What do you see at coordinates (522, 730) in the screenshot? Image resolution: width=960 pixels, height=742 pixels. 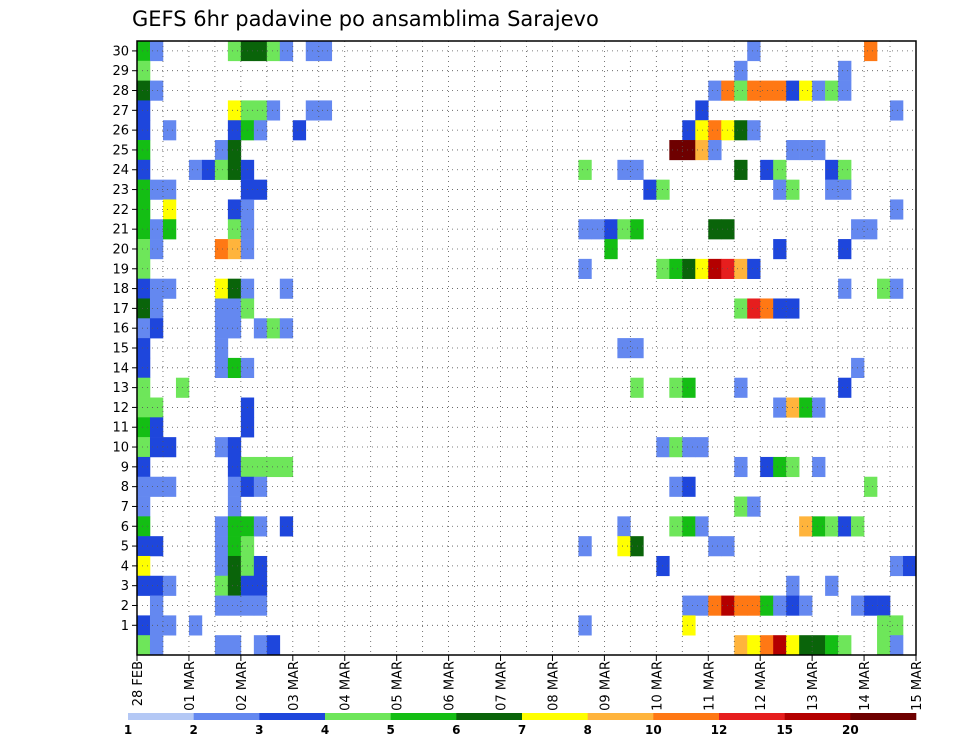 I see `colorbar-label: 7` at bounding box center [522, 730].